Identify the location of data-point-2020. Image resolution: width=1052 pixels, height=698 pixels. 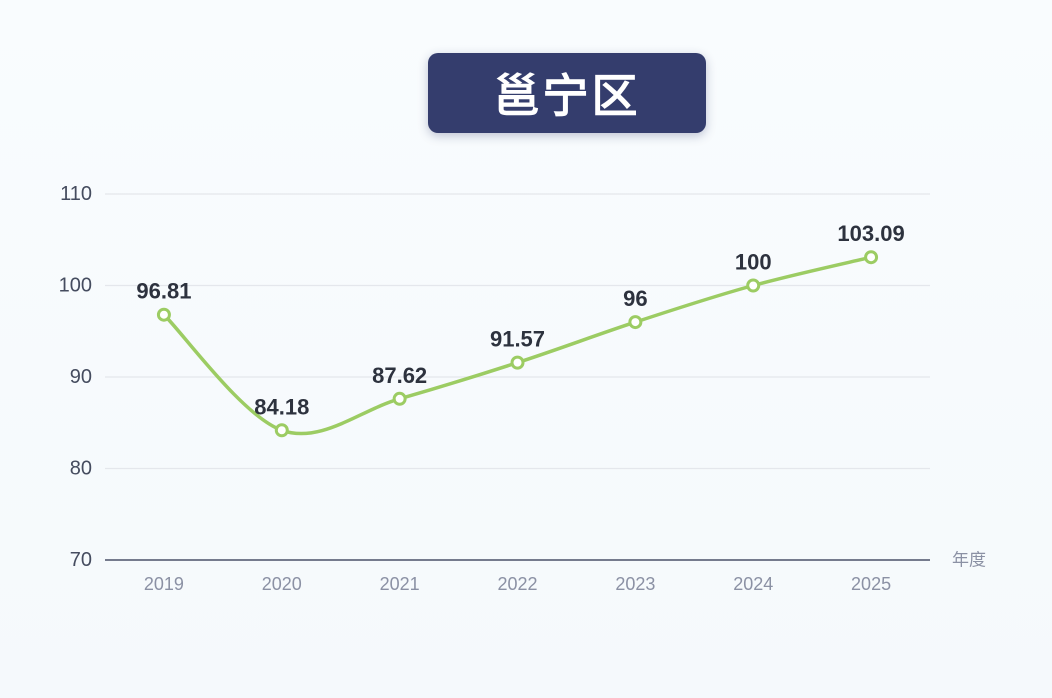
(281, 430).